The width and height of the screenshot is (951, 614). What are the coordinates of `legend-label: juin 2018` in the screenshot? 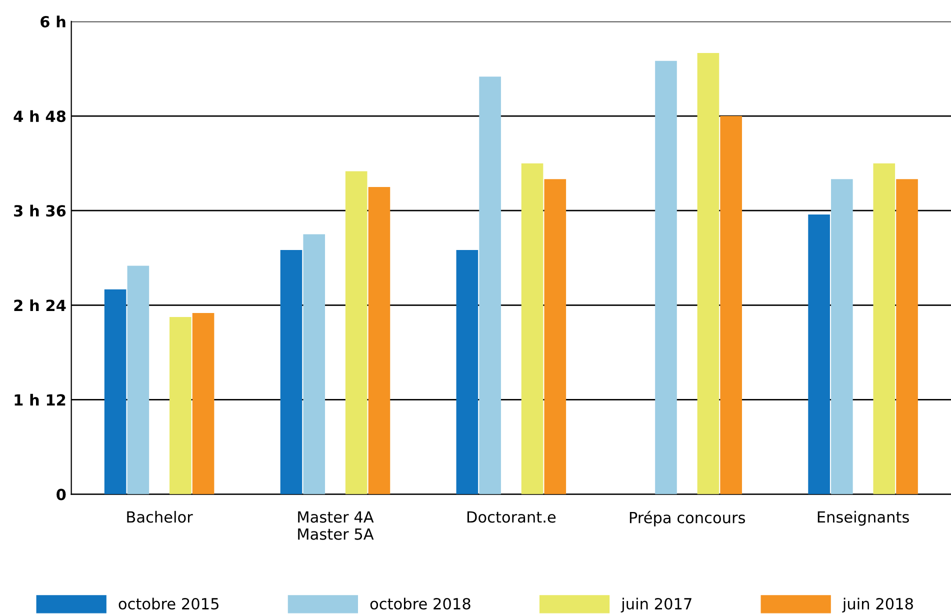 It's located at (877, 605).